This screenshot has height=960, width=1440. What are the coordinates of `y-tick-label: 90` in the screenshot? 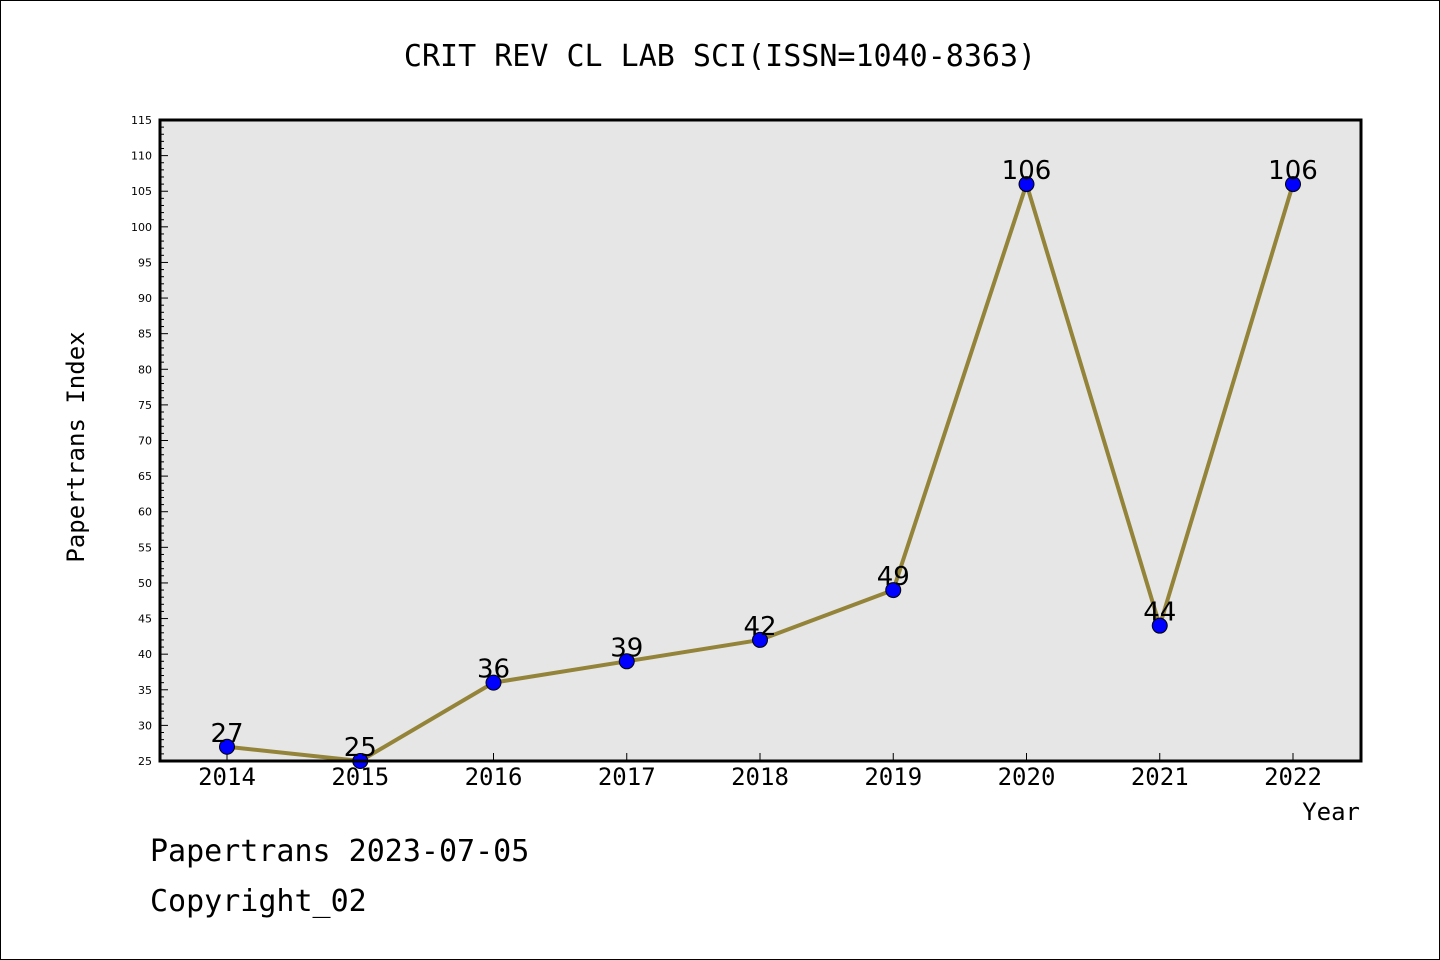 It's located at (145, 298).